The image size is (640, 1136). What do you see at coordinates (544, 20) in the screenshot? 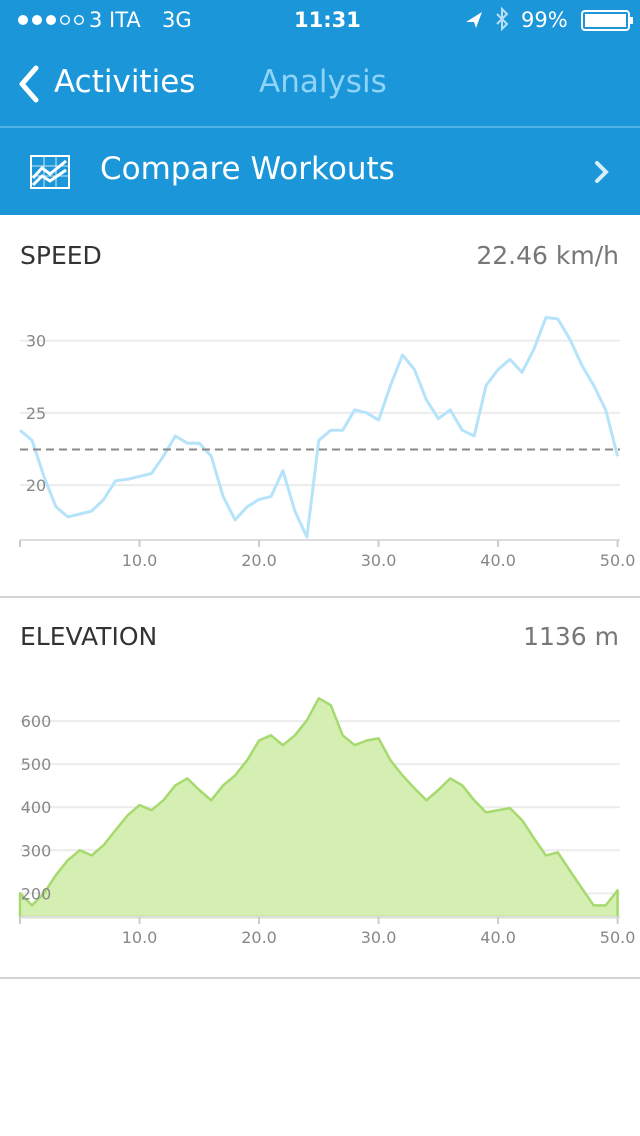
I see `battery-text: 99%` at bounding box center [544, 20].